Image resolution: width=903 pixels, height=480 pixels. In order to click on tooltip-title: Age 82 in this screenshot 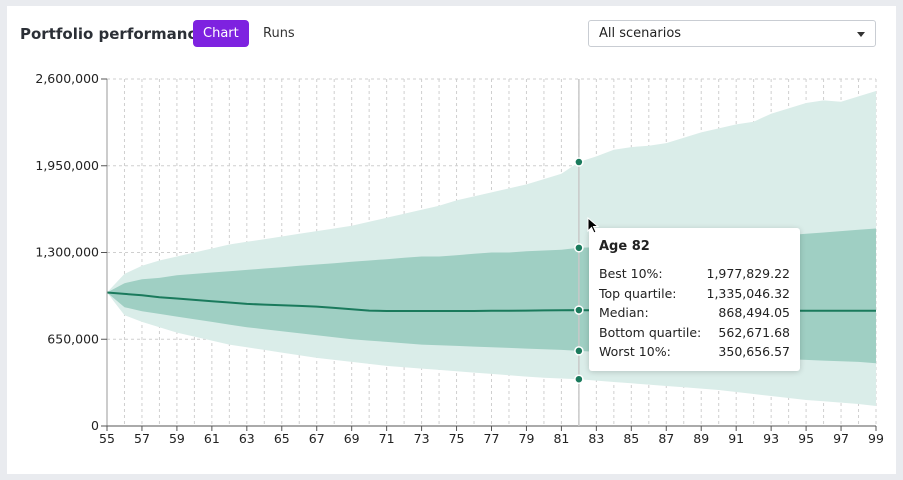, I will do `click(624, 246)`.